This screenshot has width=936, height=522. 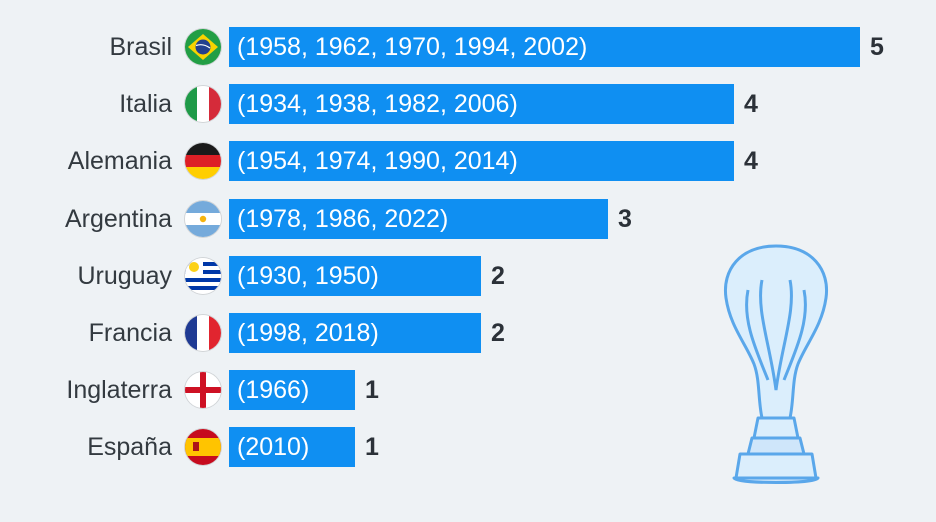 What do you see at coordinates (776, 364) in the screenshot?
I see `world-cup-trophy-icon` at bounding box center [776, 364].